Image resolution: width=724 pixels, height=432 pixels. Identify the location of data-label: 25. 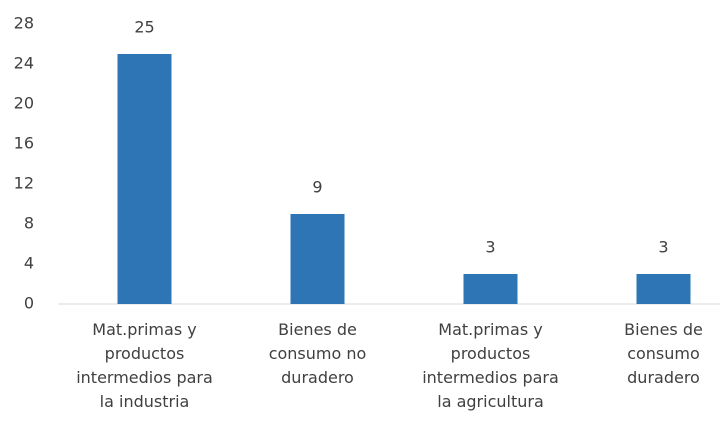
(144, 27).